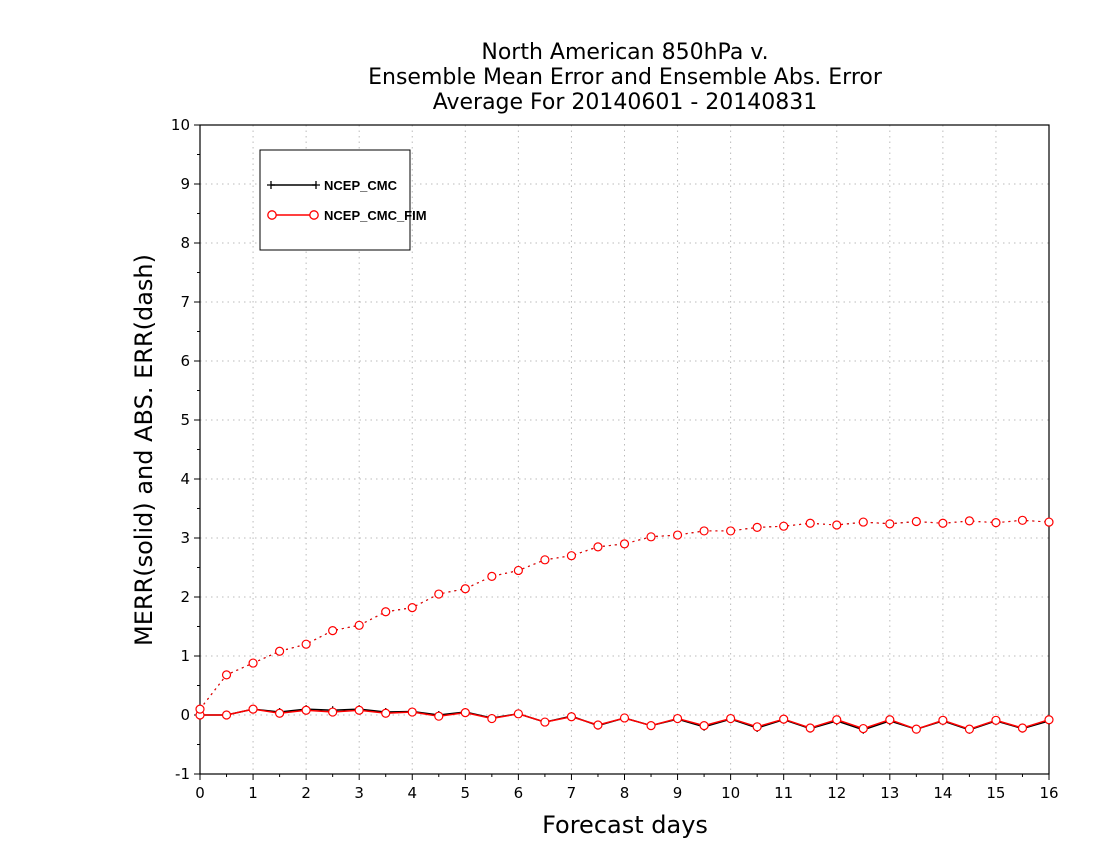  Describe the element at coordinates (572, 793) in the screenshot. I see `x-tick-label: 7` at that location.